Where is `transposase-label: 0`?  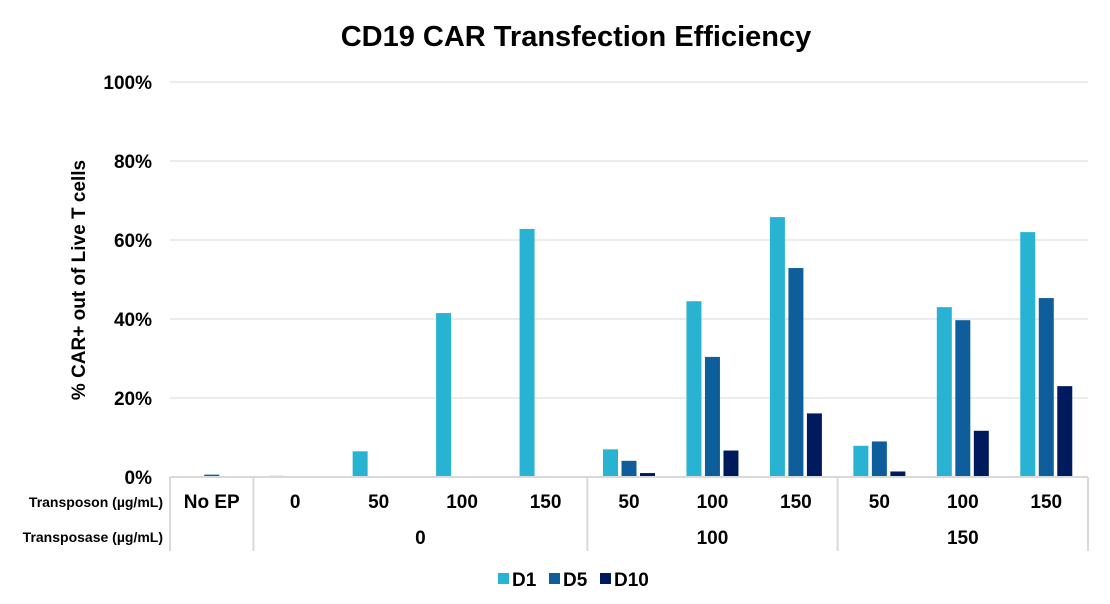
transposase-label: 0 is located at coordinates (420, 538).